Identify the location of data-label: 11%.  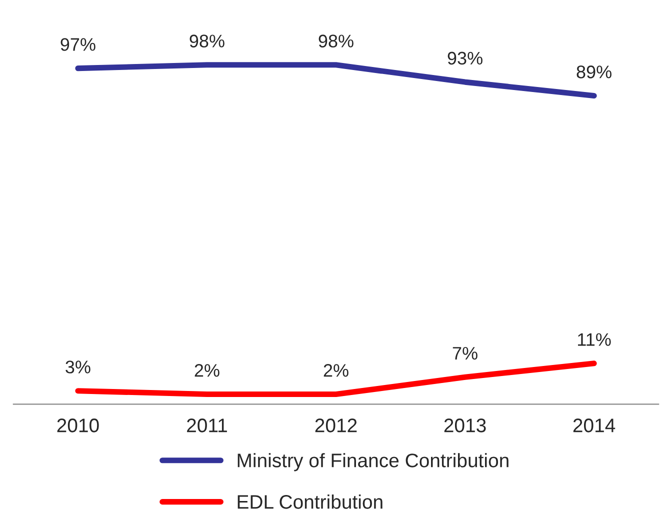
(594, 339).